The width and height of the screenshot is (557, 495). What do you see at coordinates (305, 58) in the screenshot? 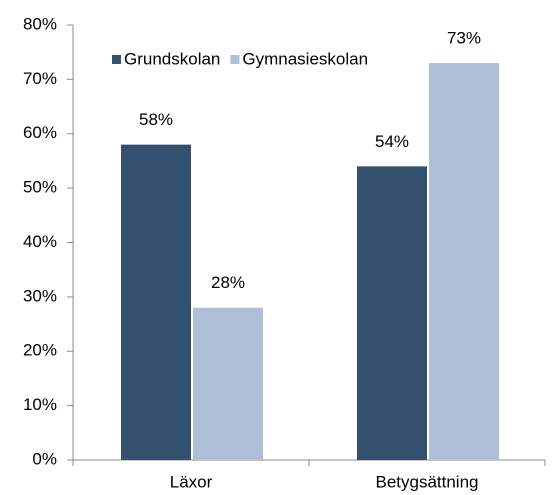
I see `legend-label: Gymnasieskolan` at bounding box center [305, 58].